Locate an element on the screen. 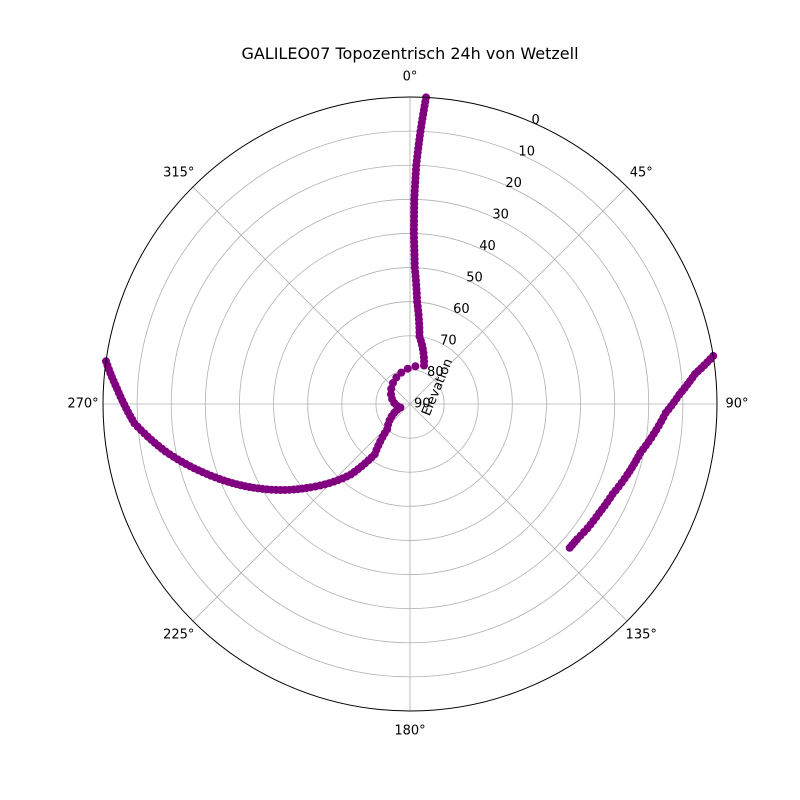 Image resolution: width=800 pixels, height=800 pixels. radial-tick-label: 0 is located at coordinates (535, 120).